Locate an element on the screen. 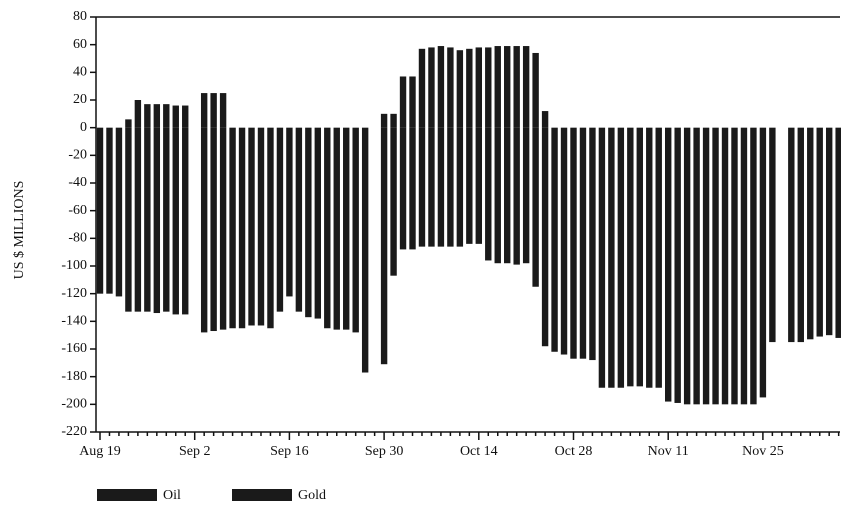  x-tick-label: Aug 19 is located at coordinates (100, 451).